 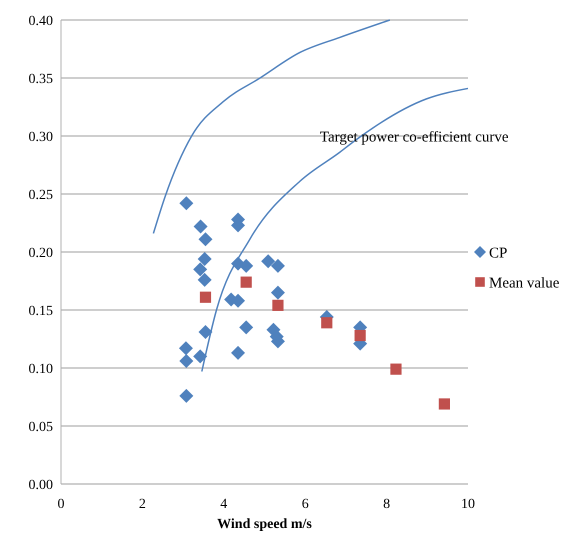 What do you see at coordinates (524, 283) in the screenshot?
I see `legend-label: Mean value` at bounding box center [524, 283].